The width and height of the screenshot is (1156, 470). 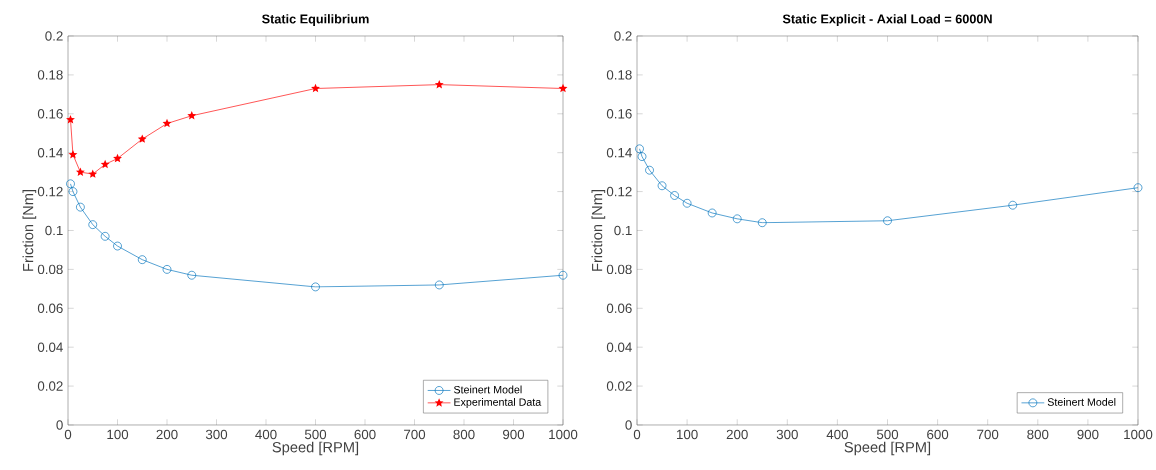 I want to click on chart-title: Static Equilibrium, so click(x=315, y=20).